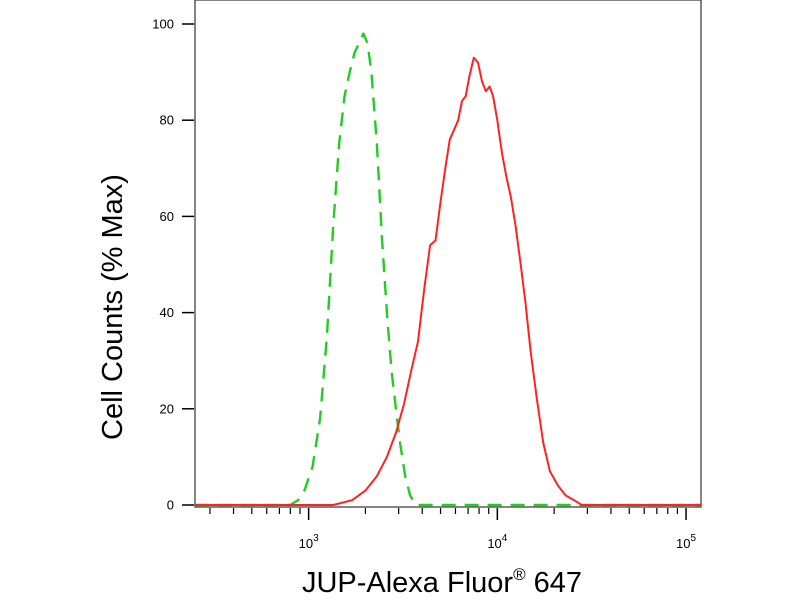 The width and height of the screenshot is (800, 600). Describe the element at coordinates (173, 265) in the screenshot. I see `y-axis: 0 20 40 60 80 100` at that location.